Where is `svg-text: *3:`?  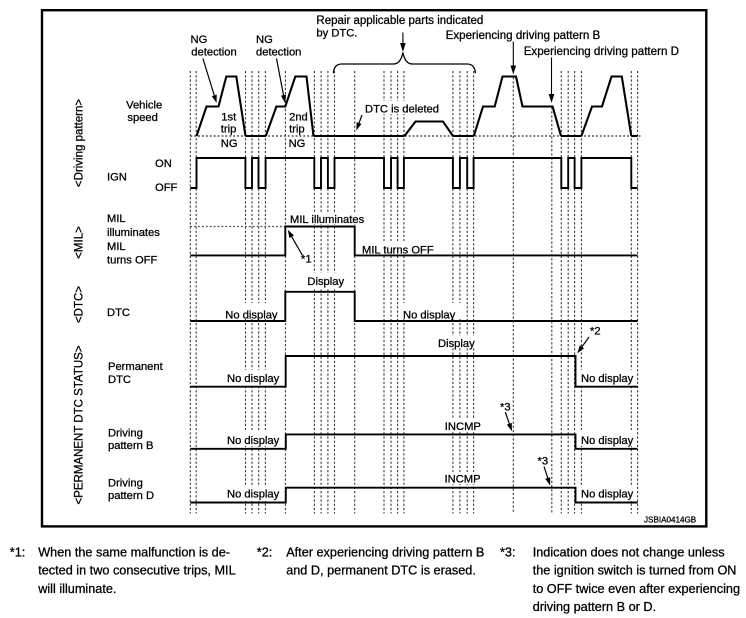
svg-text: *3: is located at coordinates (508, 553).